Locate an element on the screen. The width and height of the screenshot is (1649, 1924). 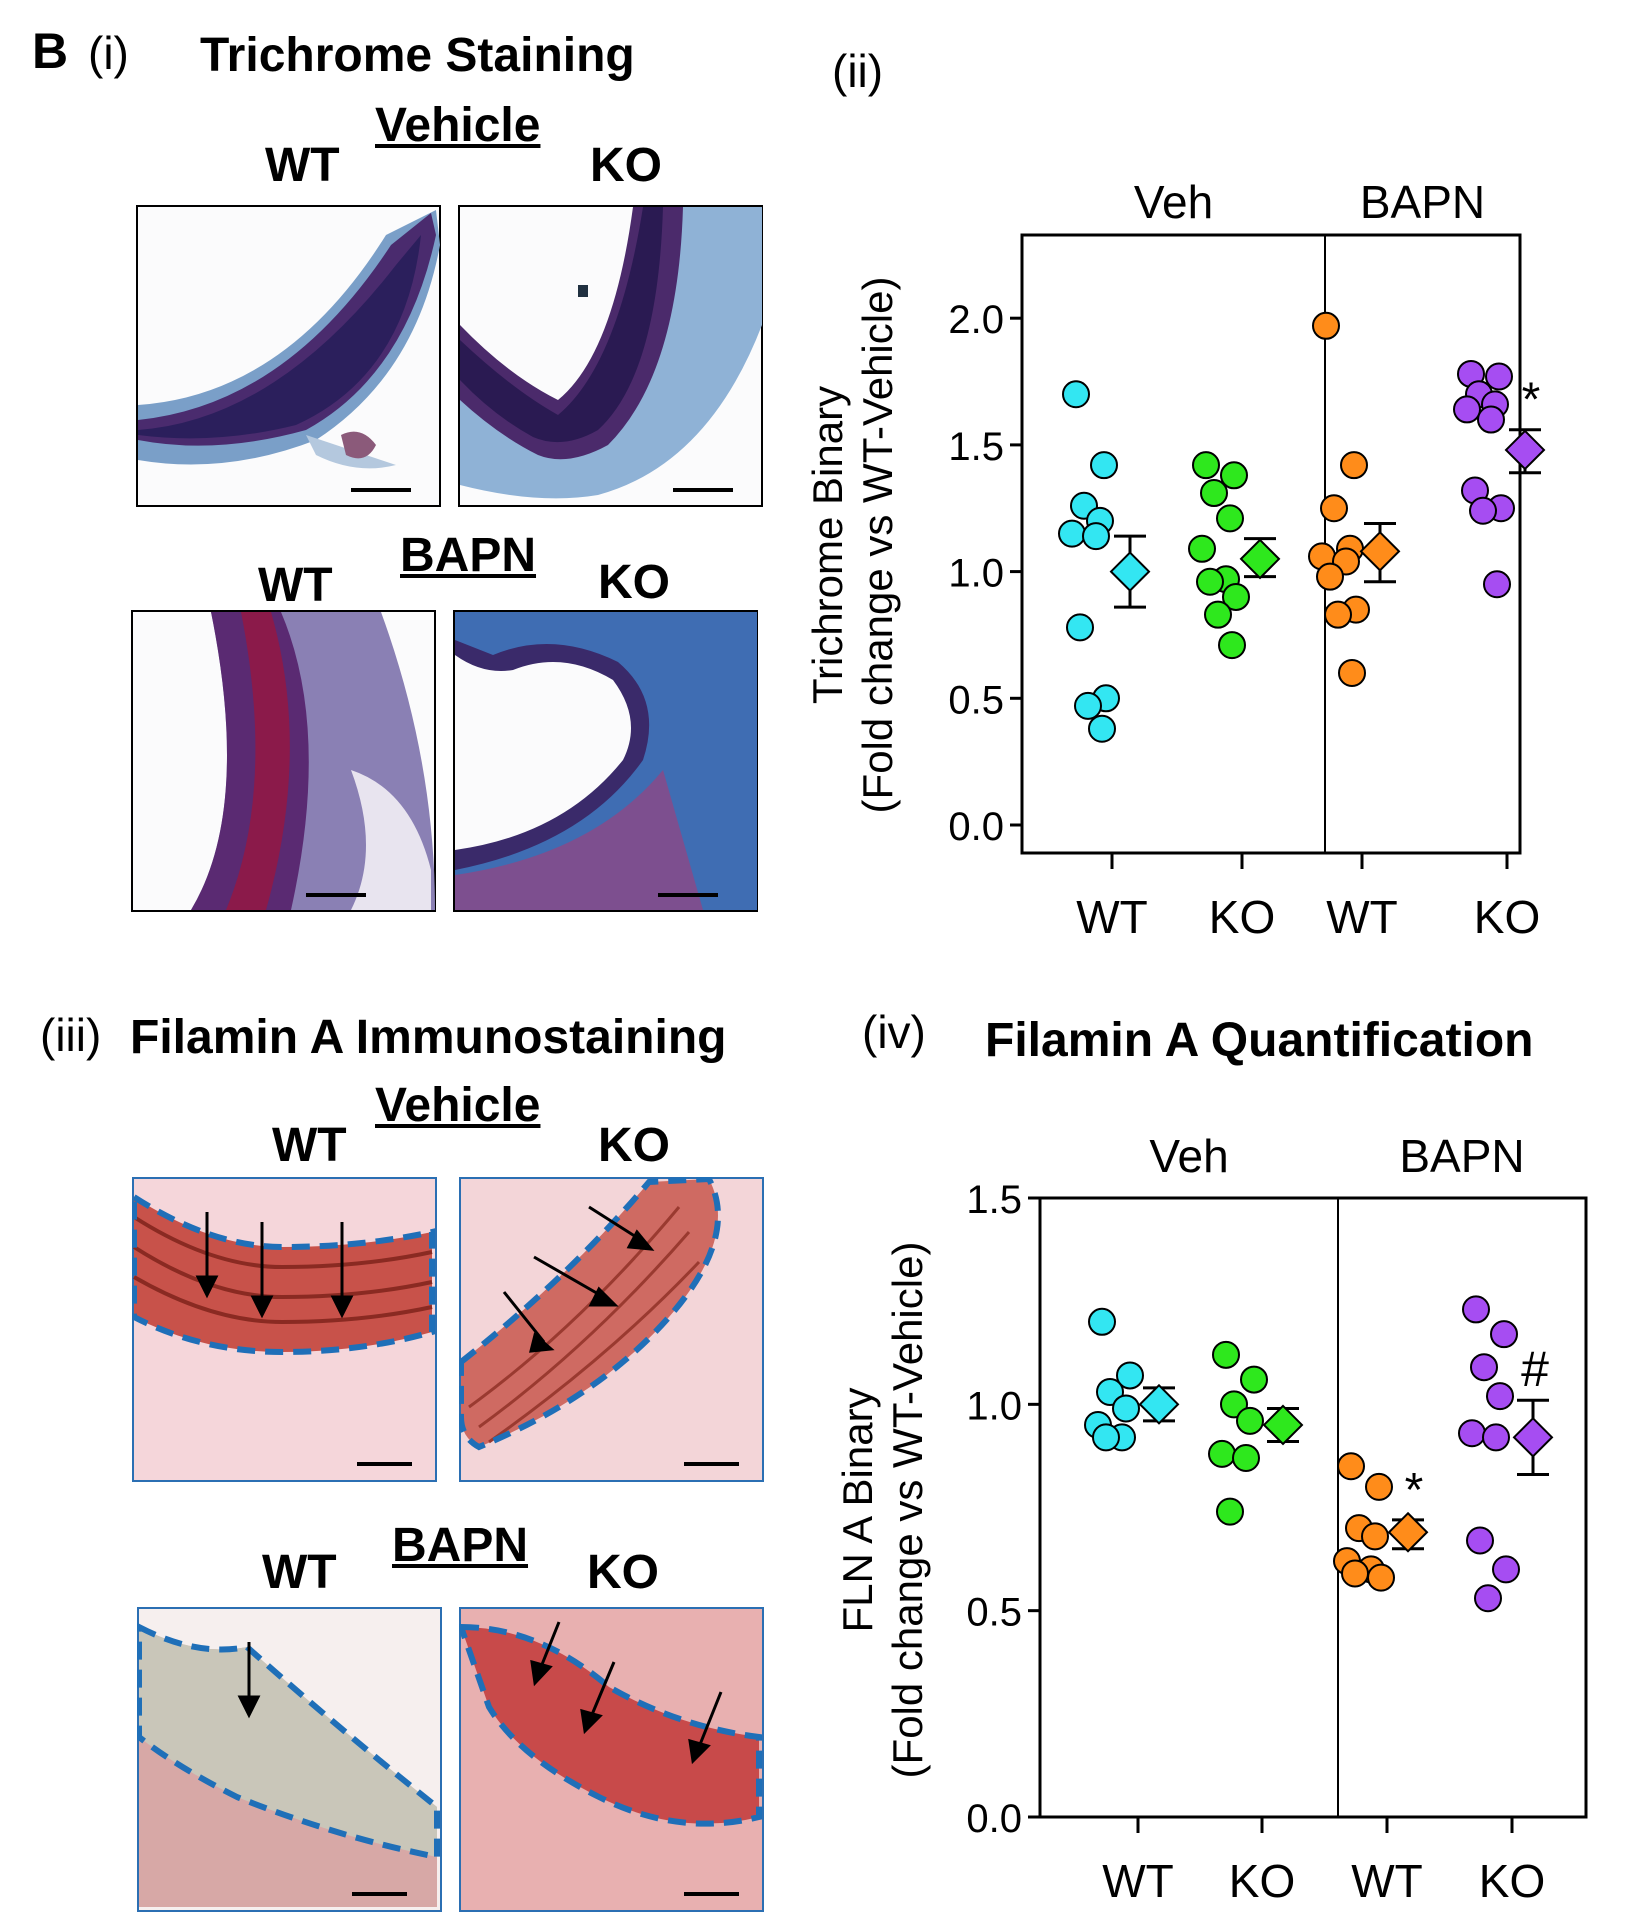
y-axis-label-line1: Trichrome Binary is located at coordinates (827, 545).